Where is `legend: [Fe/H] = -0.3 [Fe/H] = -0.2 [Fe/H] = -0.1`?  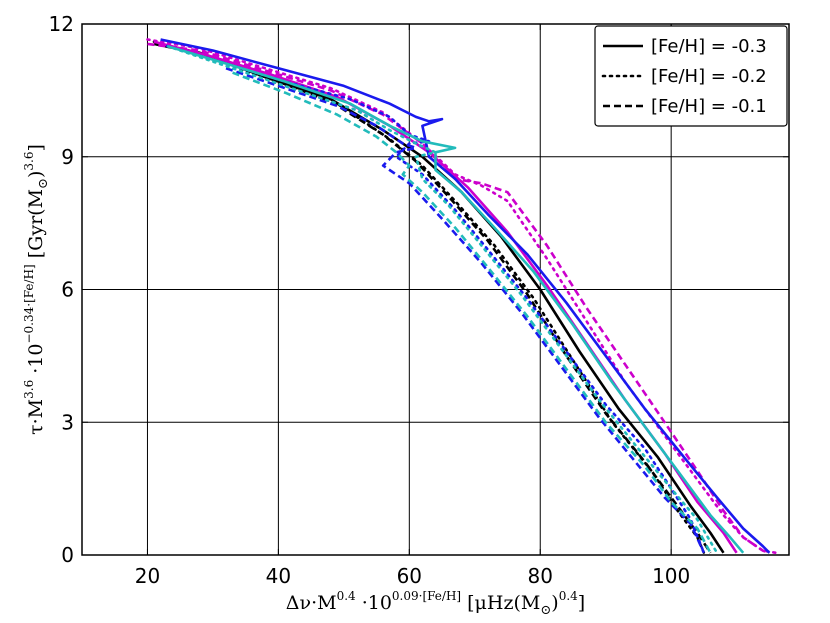 legend: [Fe/H] = -0.3 [Fe/H] = -0.2 [Fe/H] = -0.1 is located at coordinates (691, 76).